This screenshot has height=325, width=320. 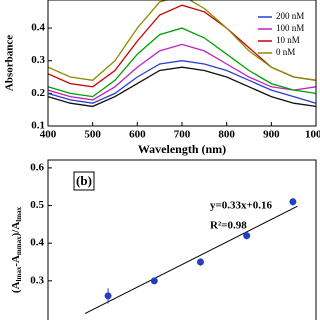 I want to click on panel-label: (b), so click(x=84, y=180).